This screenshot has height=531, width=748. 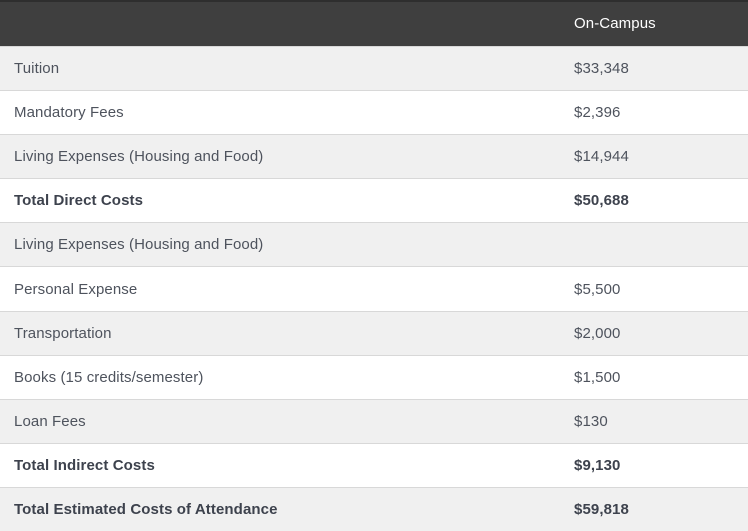 I want to click on row-value: $59,818, so click(x=654, y=509).